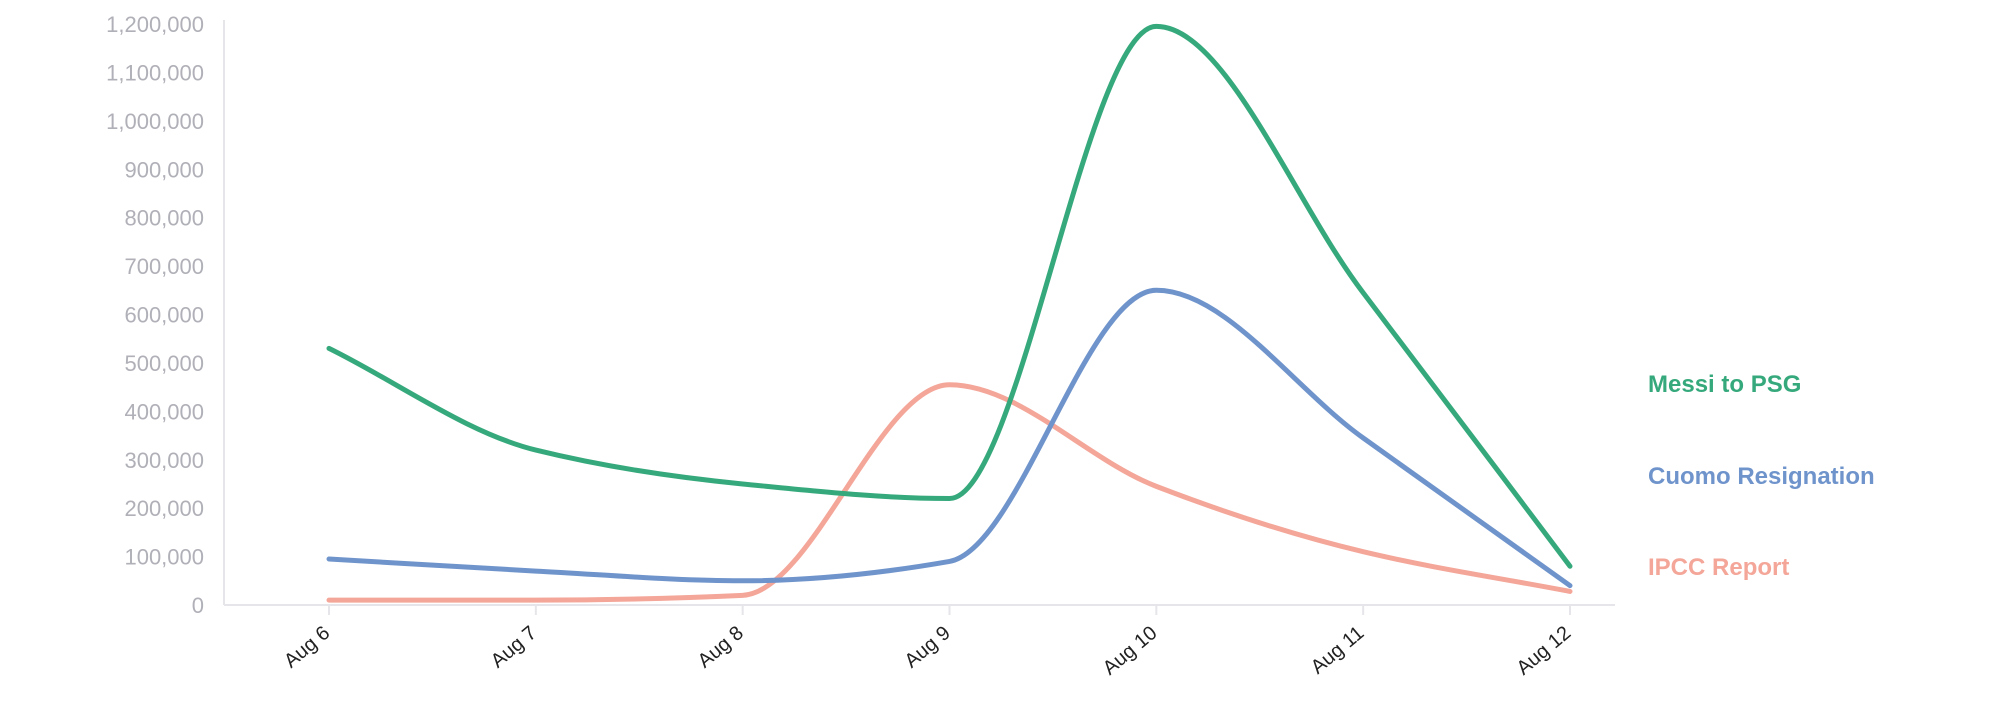 The height and width of the screenshot is (715, 2000). Describe the element at coordinates (164, 411) in the screenshot. I see `y-tick-label: 400,000` at that location.